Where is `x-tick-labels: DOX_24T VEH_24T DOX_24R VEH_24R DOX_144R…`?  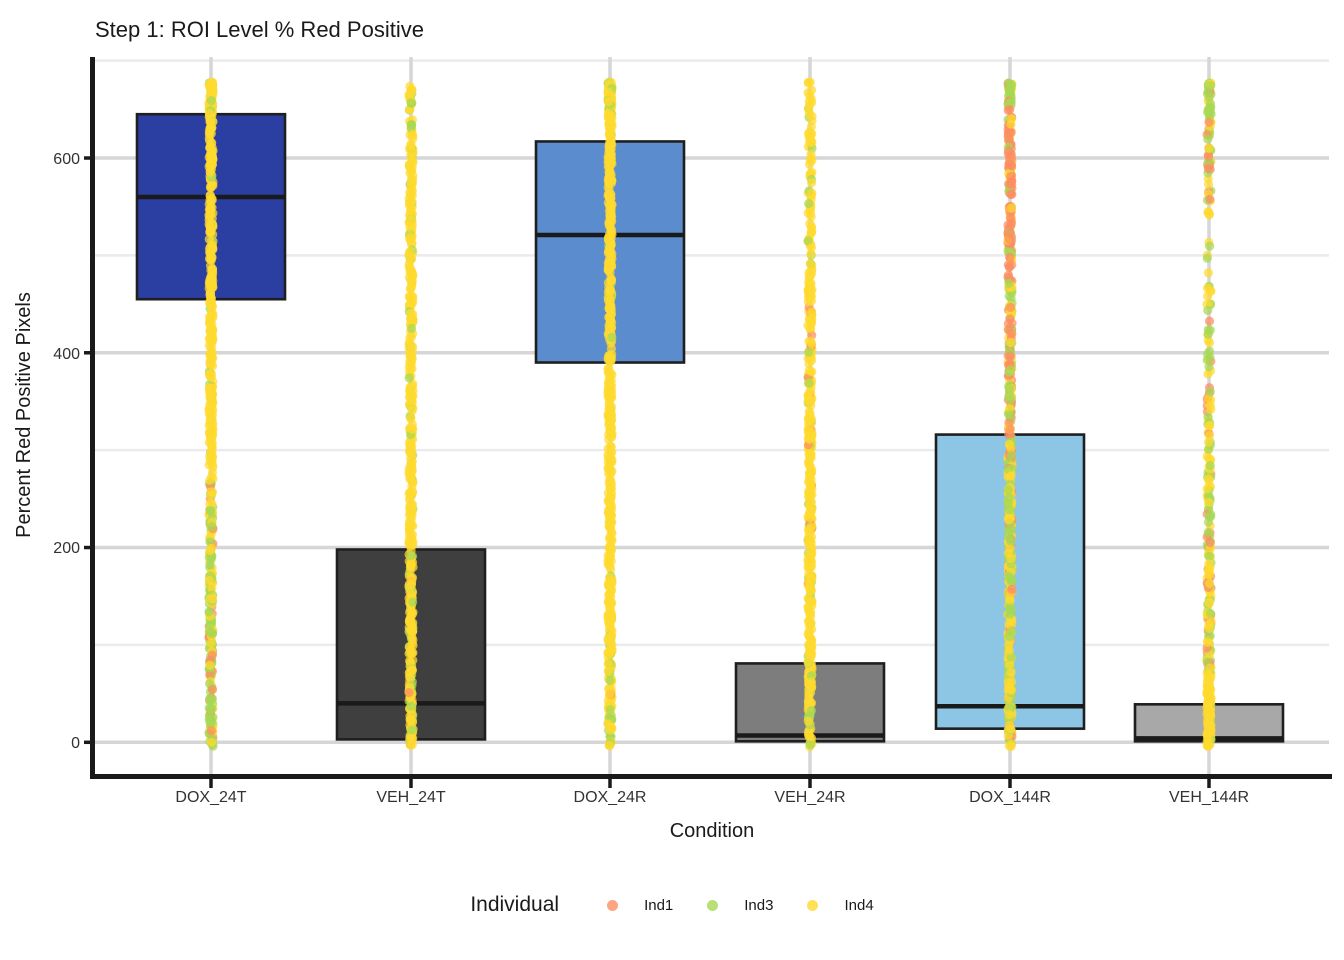
x-tick-labels: DOX_24T VEH_24T DOX_24R VEH_24R DOX_144R… is located at coordinates (712, 797).